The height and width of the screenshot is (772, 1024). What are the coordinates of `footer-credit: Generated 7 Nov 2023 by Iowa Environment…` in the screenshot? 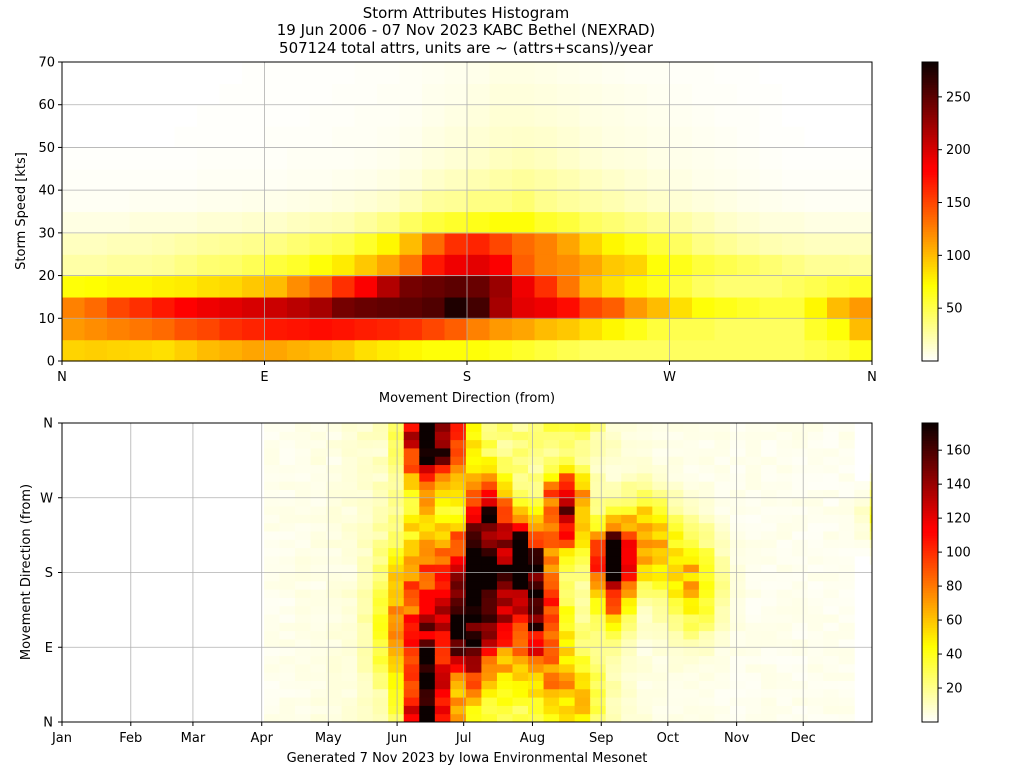 It's located at (467, 758).